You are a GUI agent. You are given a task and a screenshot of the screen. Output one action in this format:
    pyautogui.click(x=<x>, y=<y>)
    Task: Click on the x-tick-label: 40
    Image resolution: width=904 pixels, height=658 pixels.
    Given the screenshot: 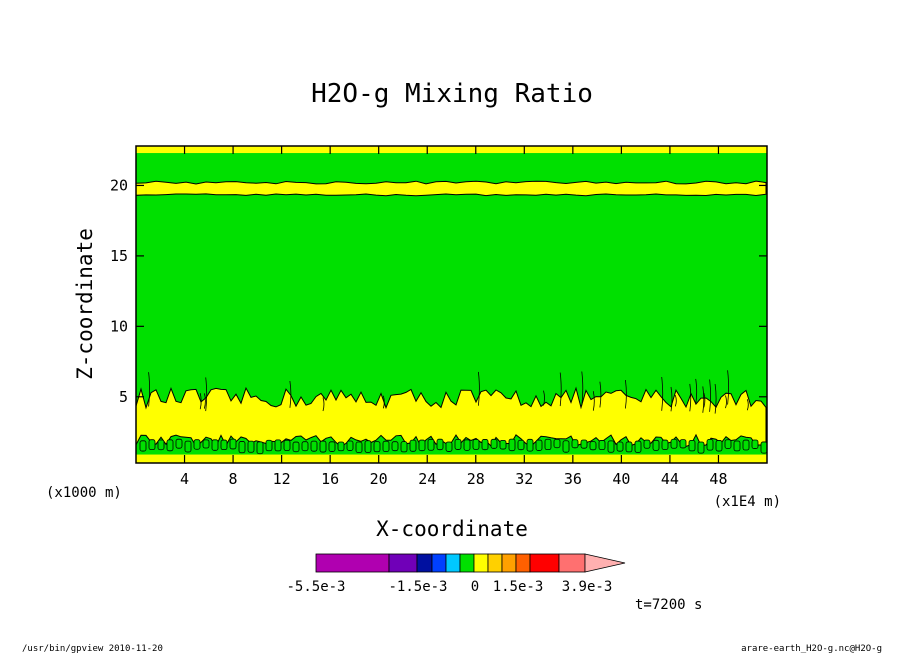 What is the action you would take?
    pyautogui.click(x=621, y=479)
    